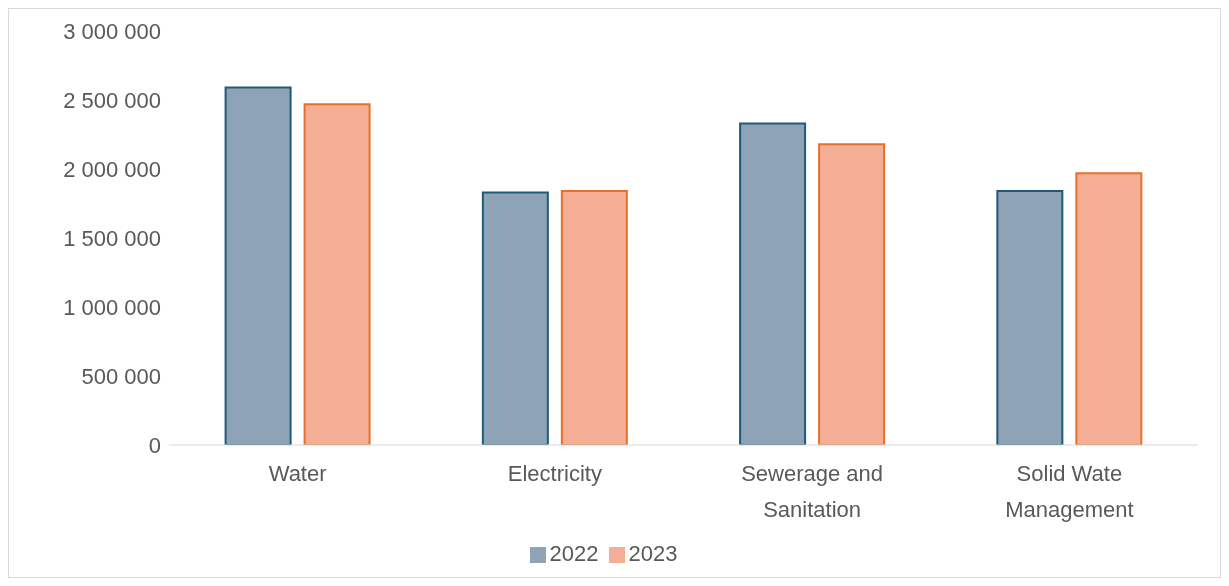  Describe the element at coordinates (297, 473) in the screenshot. I see `x-tick-label: Water` at that location.